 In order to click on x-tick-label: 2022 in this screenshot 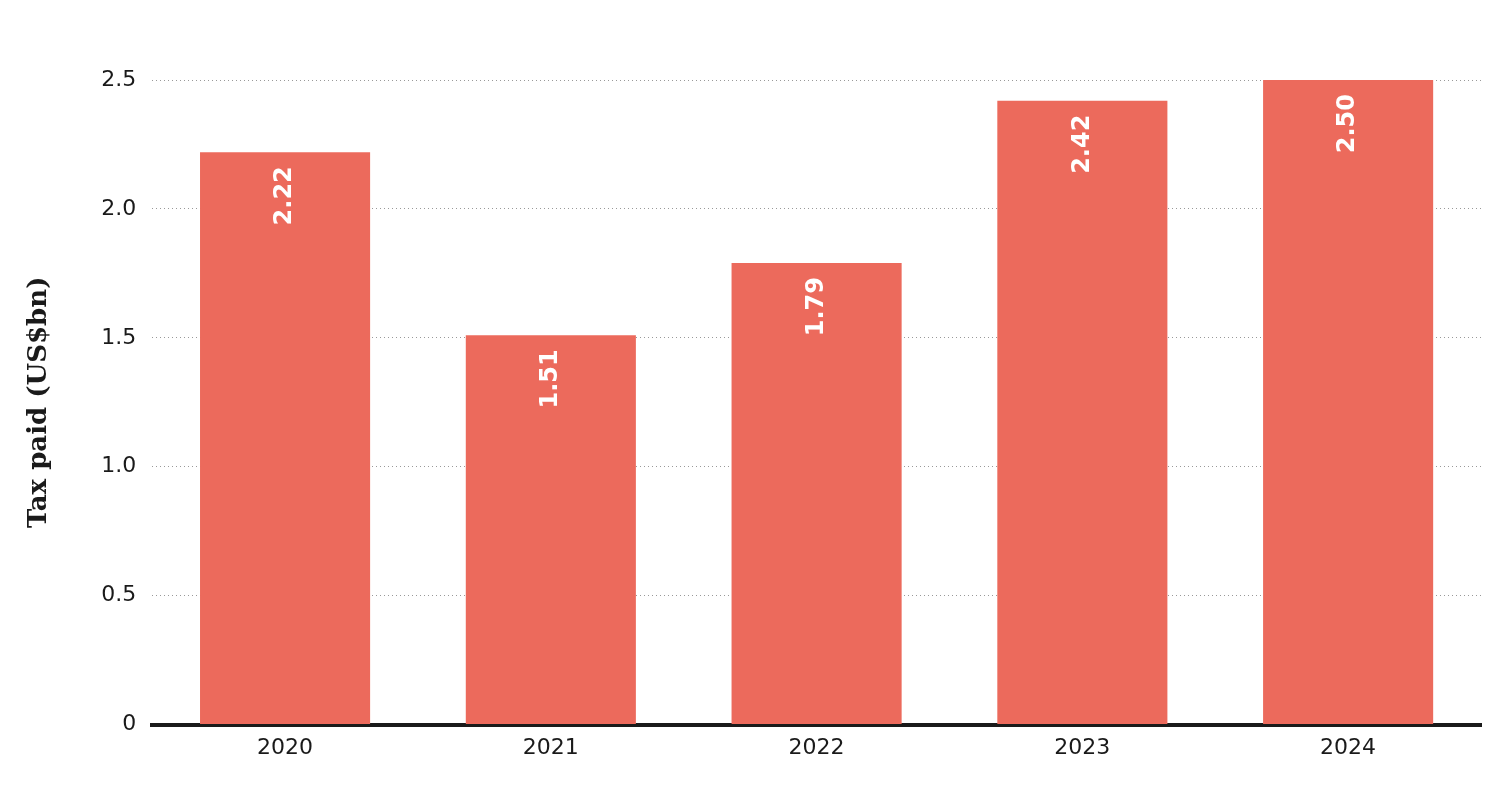, I will do `click(816, 746)`.